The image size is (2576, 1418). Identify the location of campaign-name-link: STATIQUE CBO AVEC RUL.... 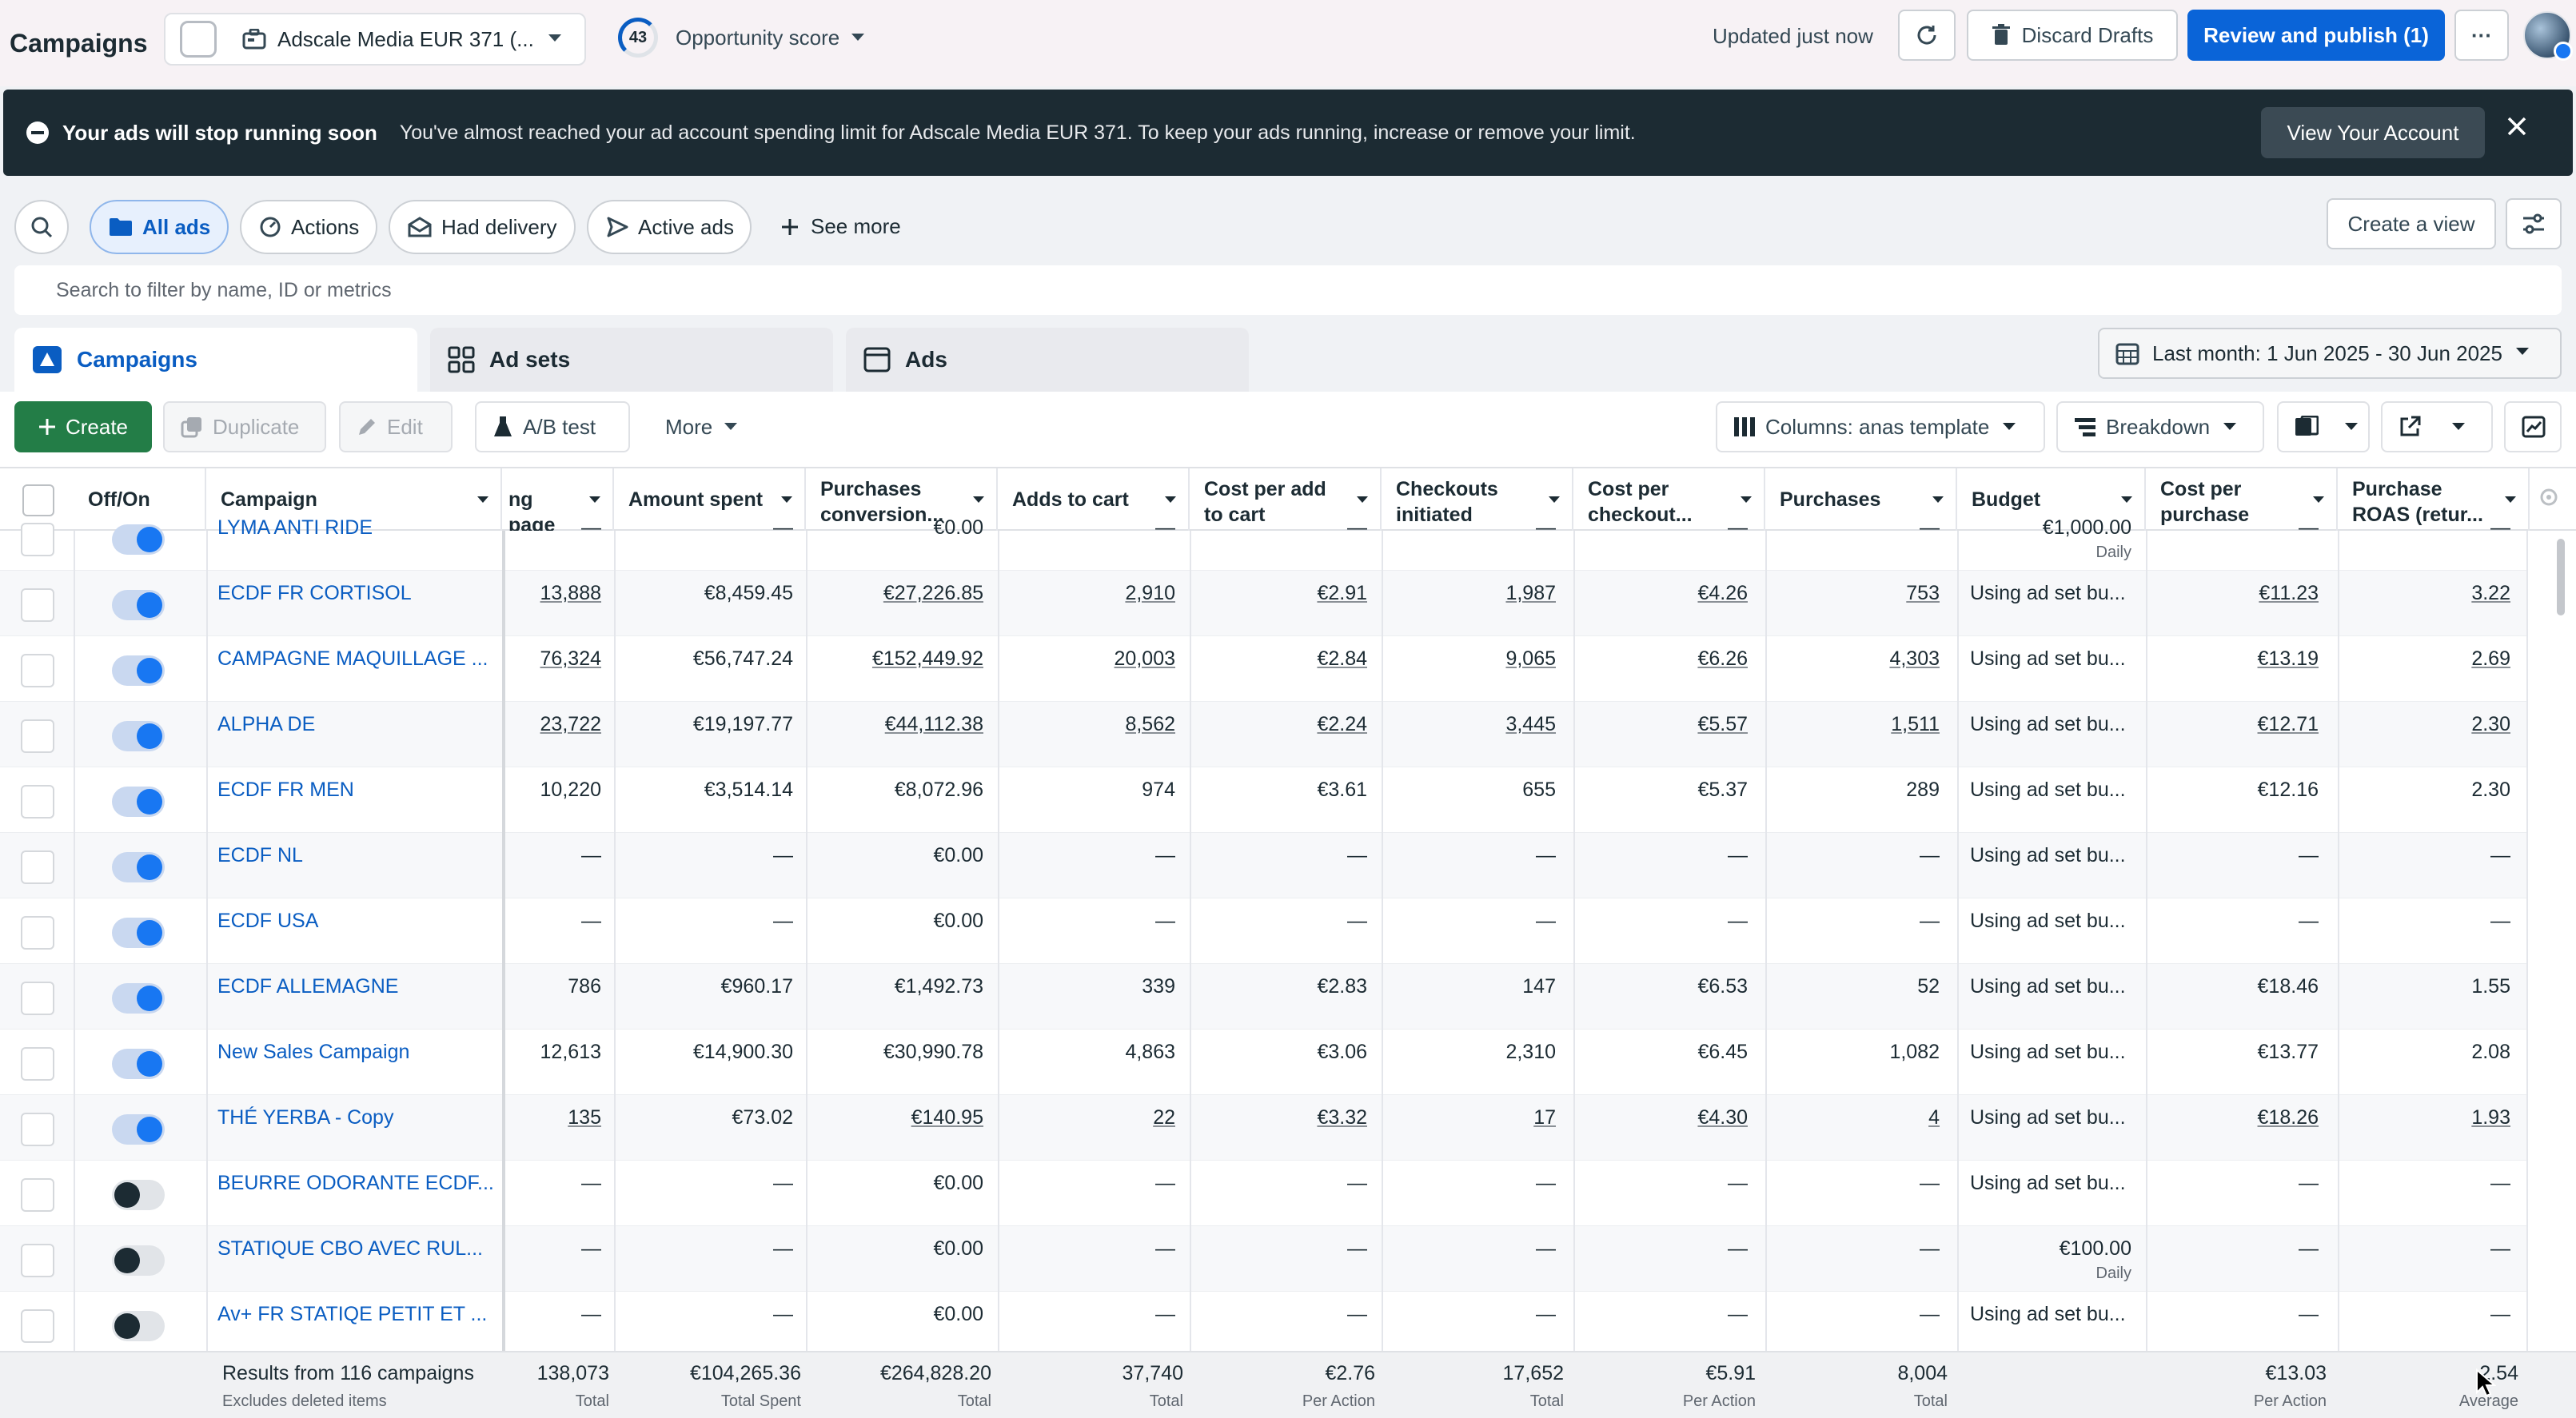
(350, 1248).